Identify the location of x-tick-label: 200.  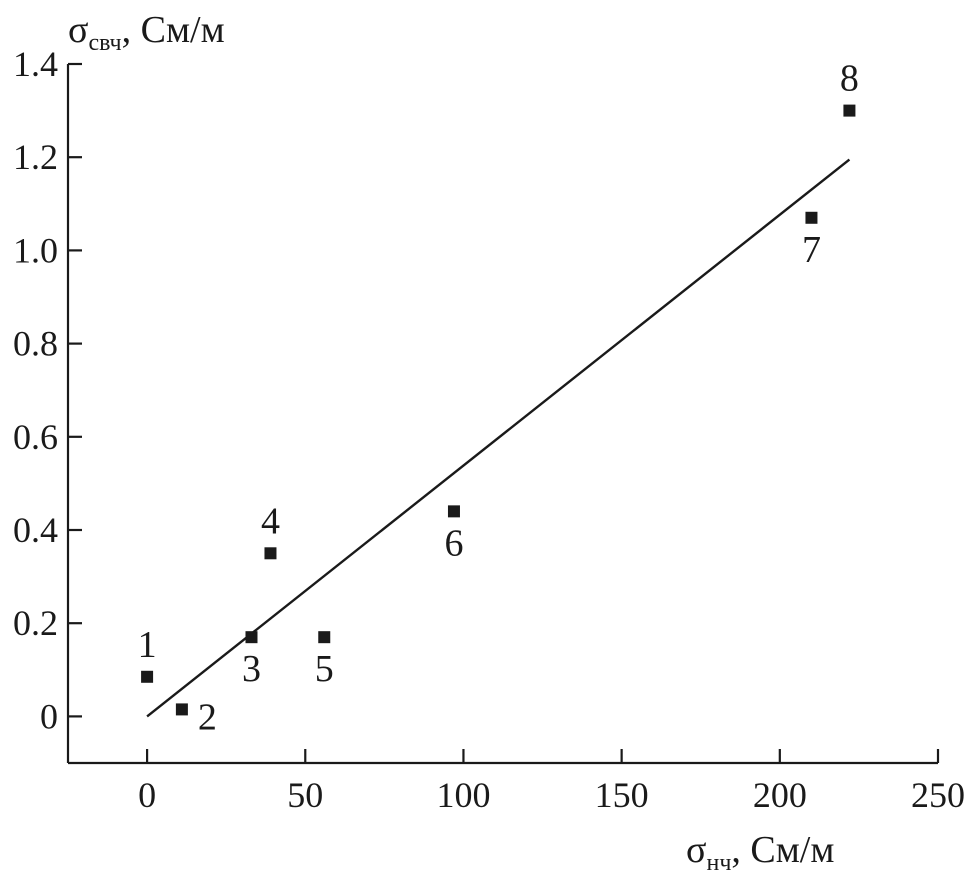
(780, 795).